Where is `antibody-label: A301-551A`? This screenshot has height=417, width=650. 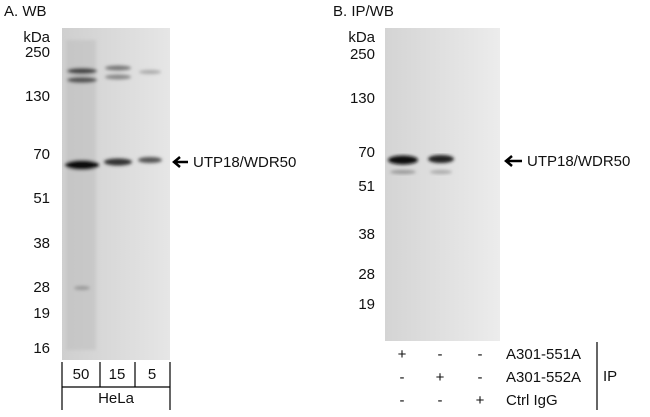
antibody-label: A301-551A is located at coordinates (543, 354).